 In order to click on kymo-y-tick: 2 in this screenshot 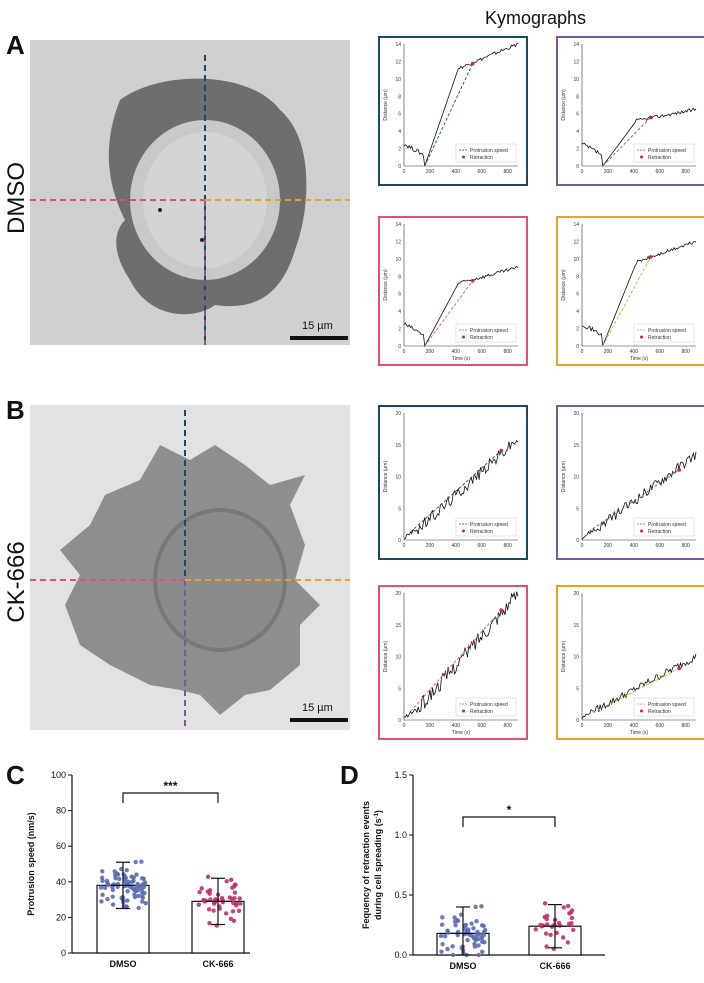, I will do `click(577, 150)`.